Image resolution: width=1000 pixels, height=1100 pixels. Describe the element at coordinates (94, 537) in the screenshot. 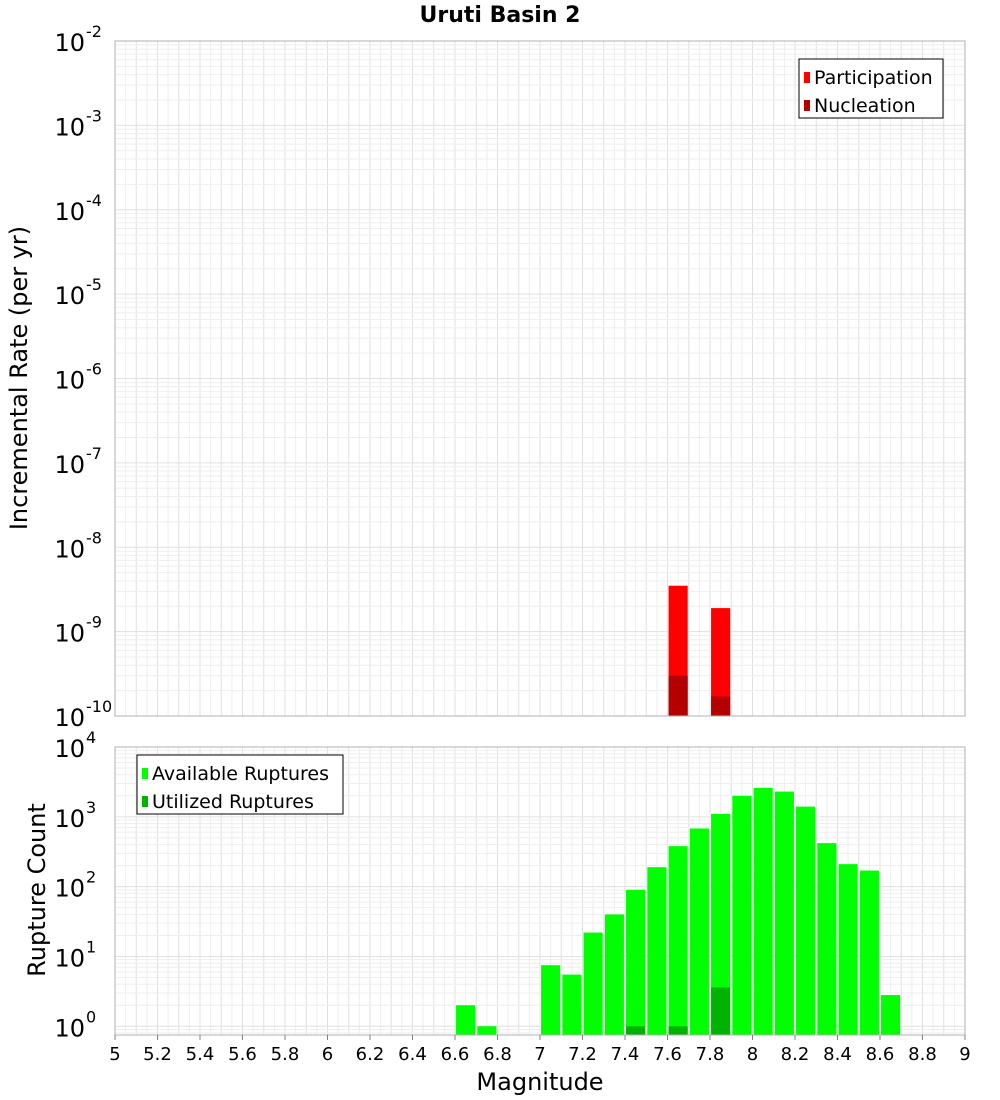

I see `top-ytick-exponent: -8` at that location.